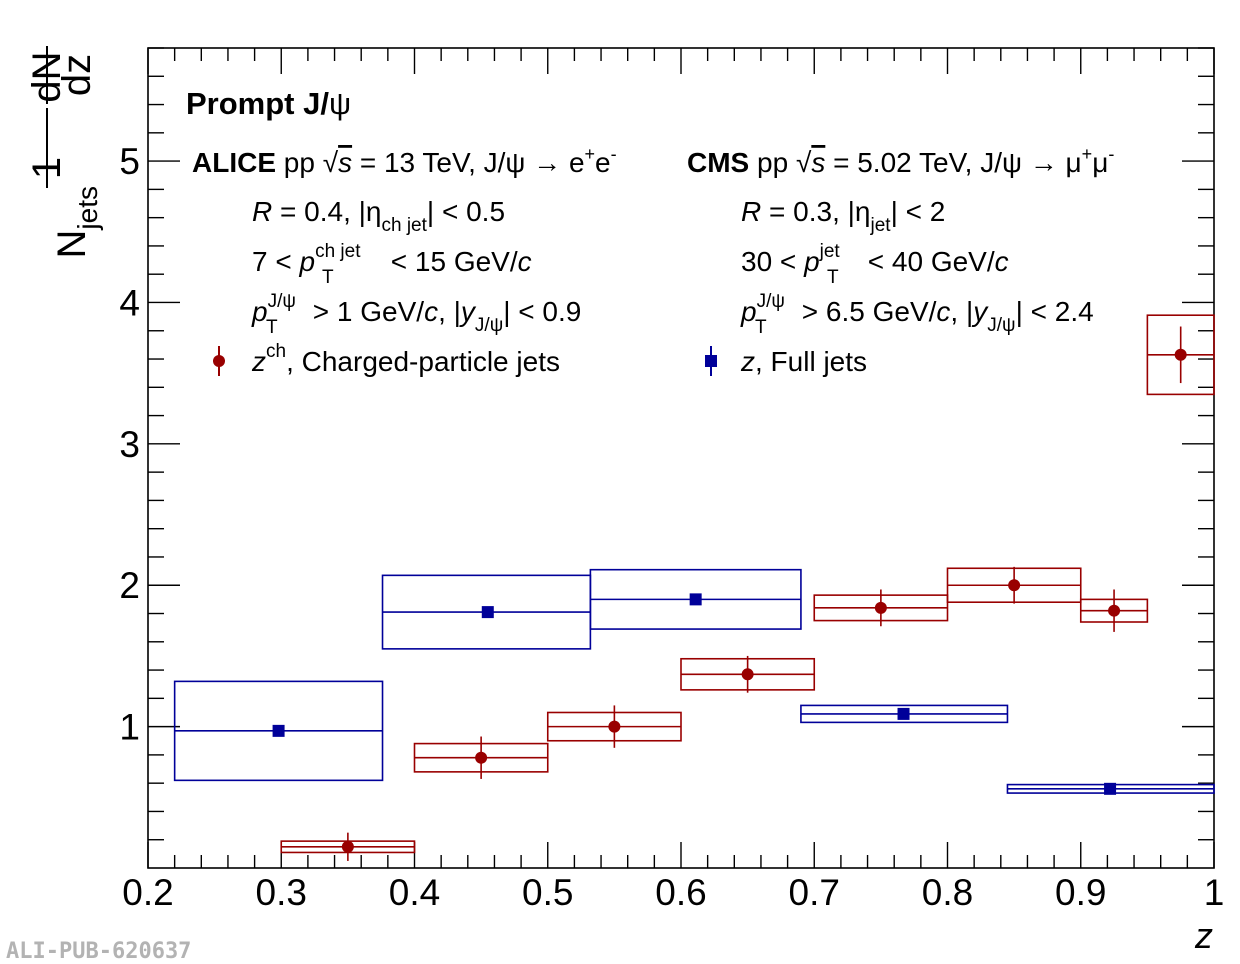  Describe the element at coordinates (129, 727) in the screenshot. I see `y-tick-label: 1` at that location.